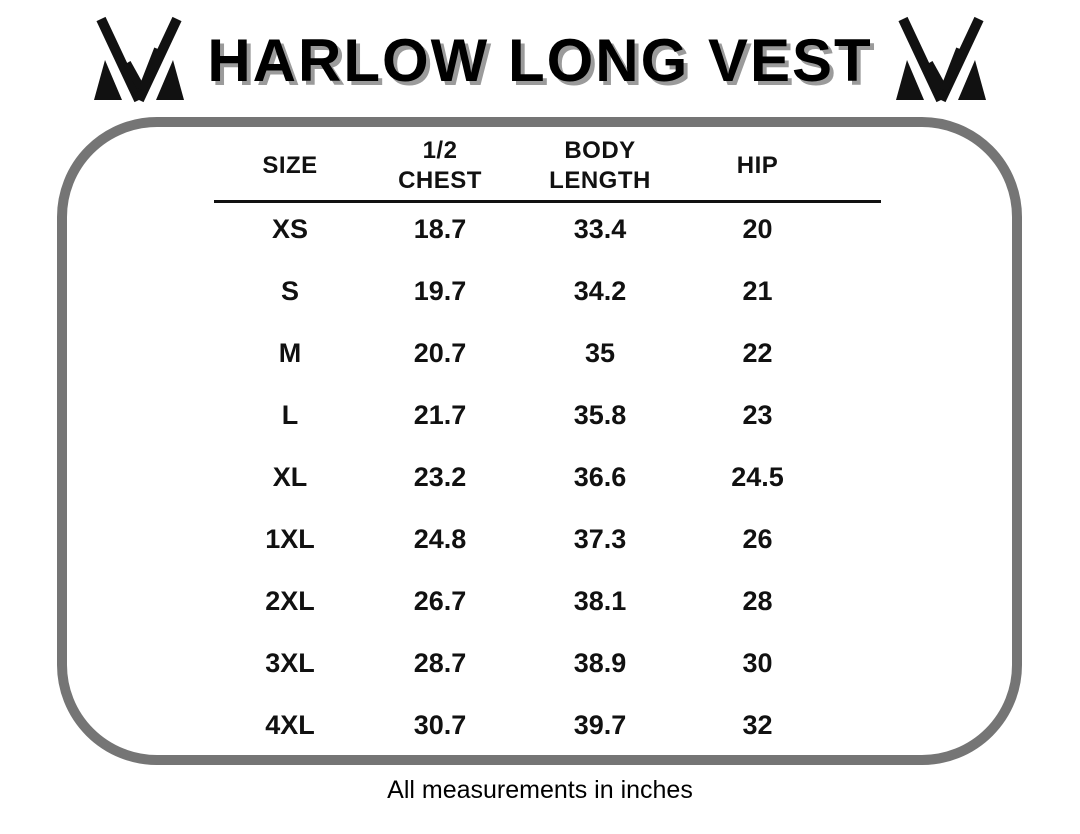 The width and height of the screenshot is (1080, 834). I want to click on table-cell-size: XL, so click(290, 476).